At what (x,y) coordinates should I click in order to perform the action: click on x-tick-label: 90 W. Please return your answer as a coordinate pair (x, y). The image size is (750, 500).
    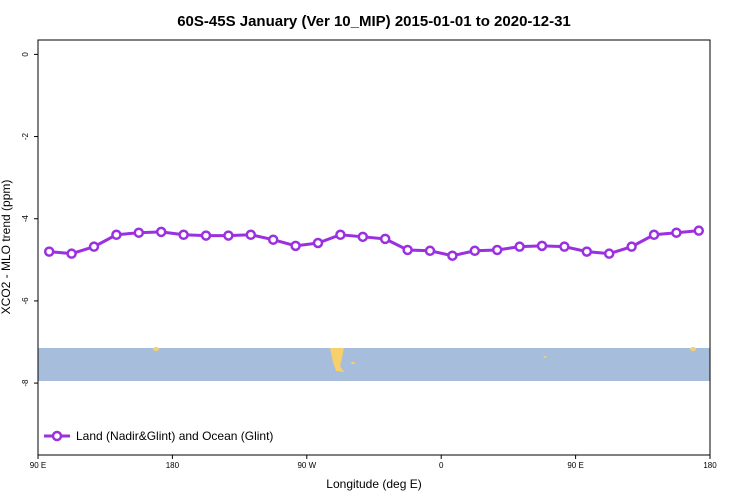
    Looking at the image, I should click on (306, 465).